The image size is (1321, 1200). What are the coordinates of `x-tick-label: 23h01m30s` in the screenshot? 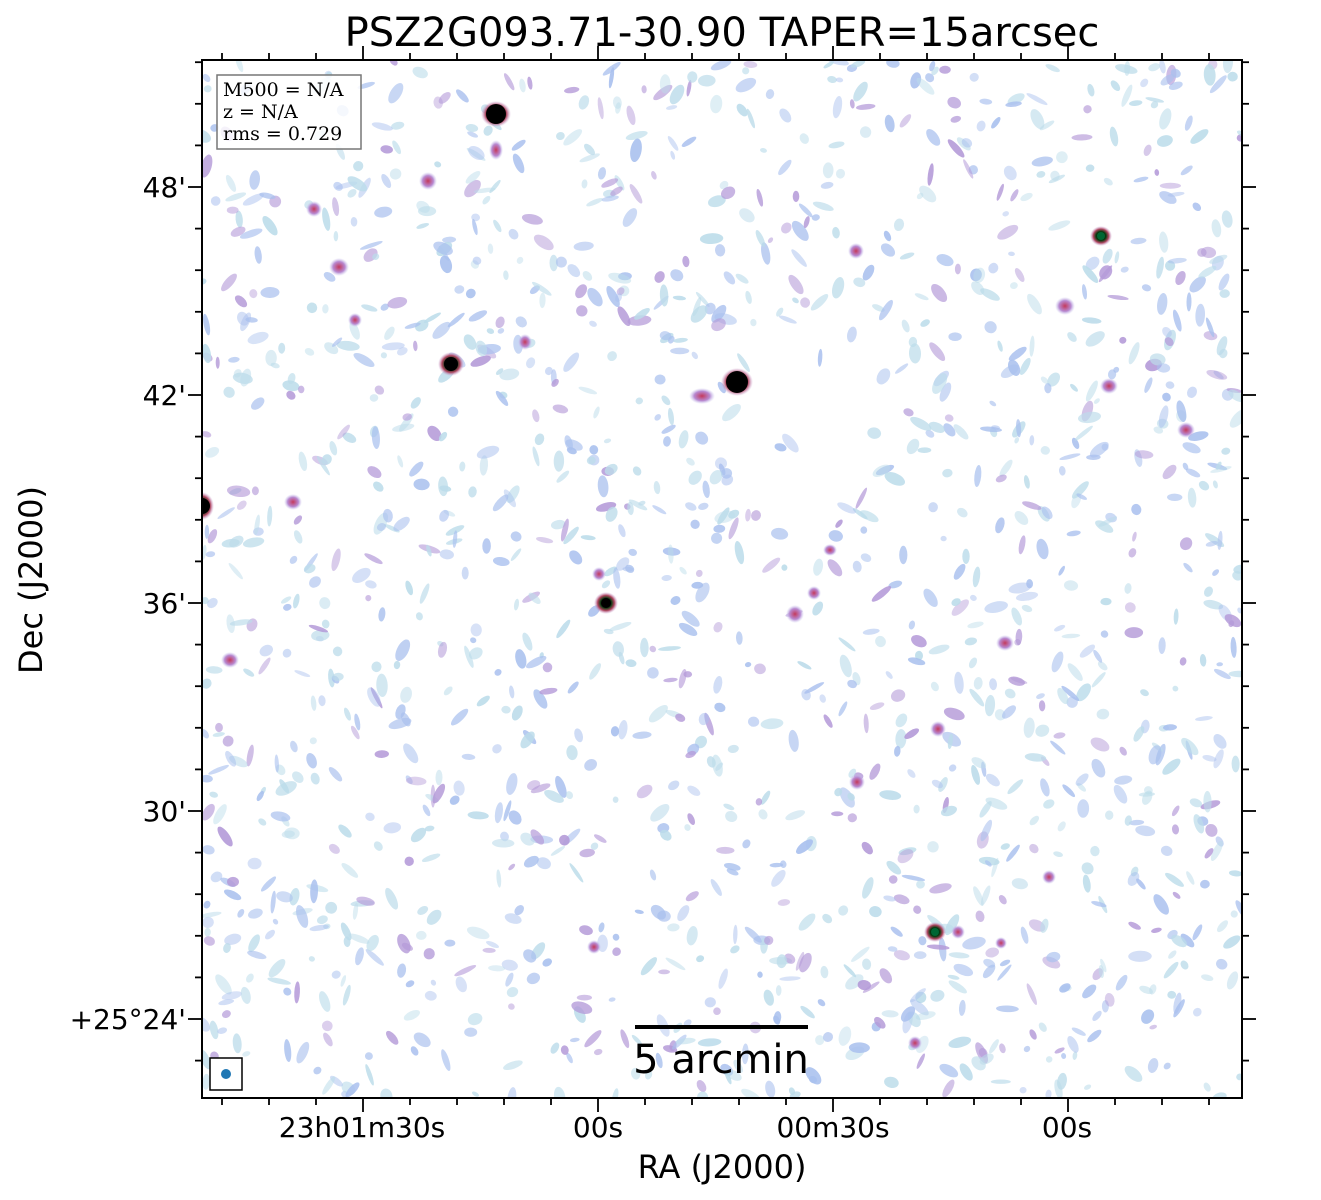 It's located at (362, 1127).